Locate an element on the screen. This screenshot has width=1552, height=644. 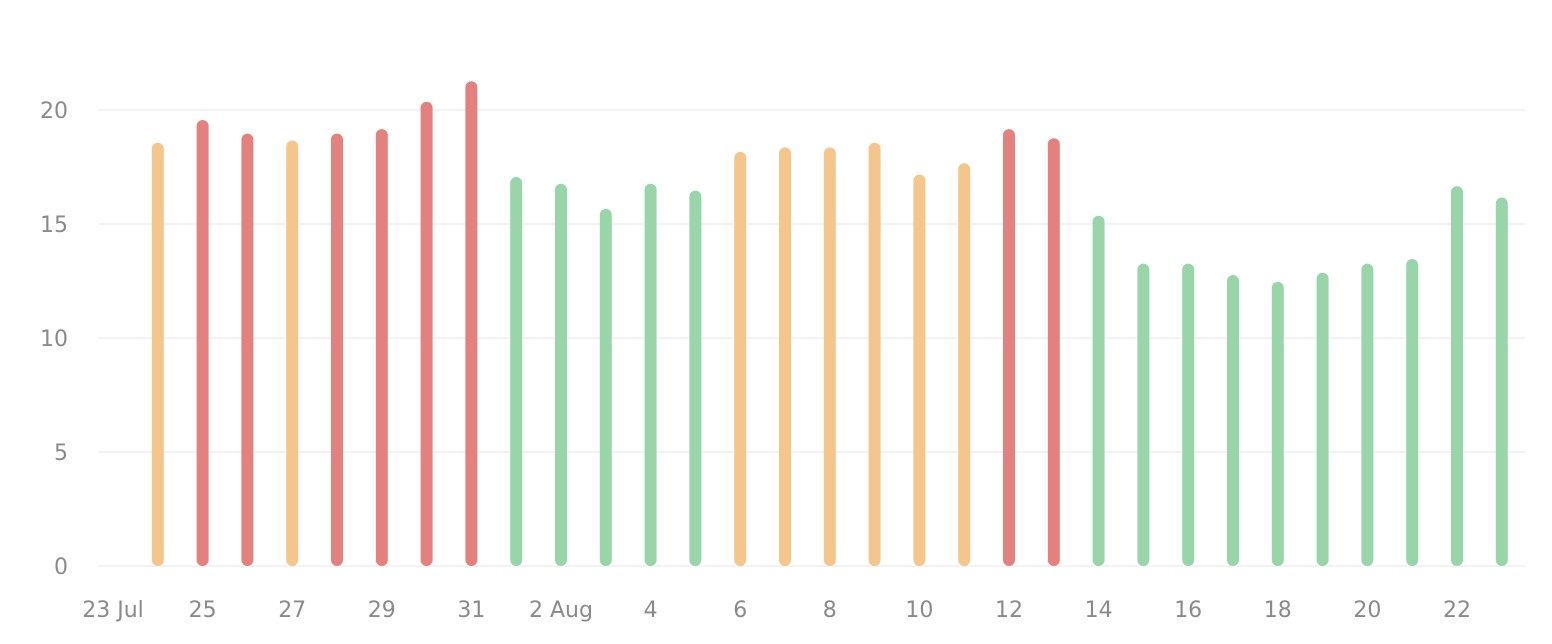
y-tick-label: 0 is located at coordinates (61, 567).